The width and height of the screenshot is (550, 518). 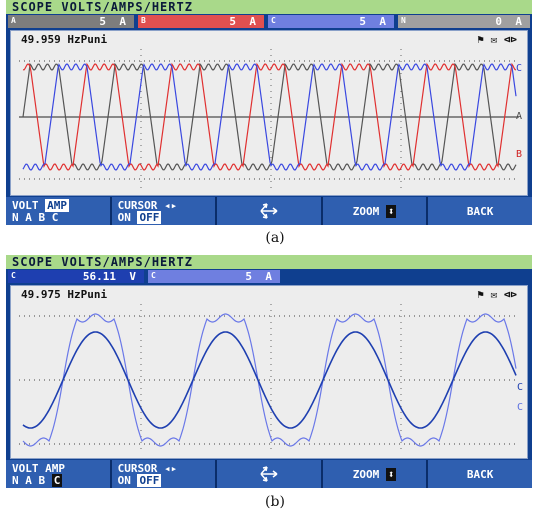 What do you see at coordinates (498, 21) in the screenshot?
I see `channel-value: 0` at bounding box center [498, 21].